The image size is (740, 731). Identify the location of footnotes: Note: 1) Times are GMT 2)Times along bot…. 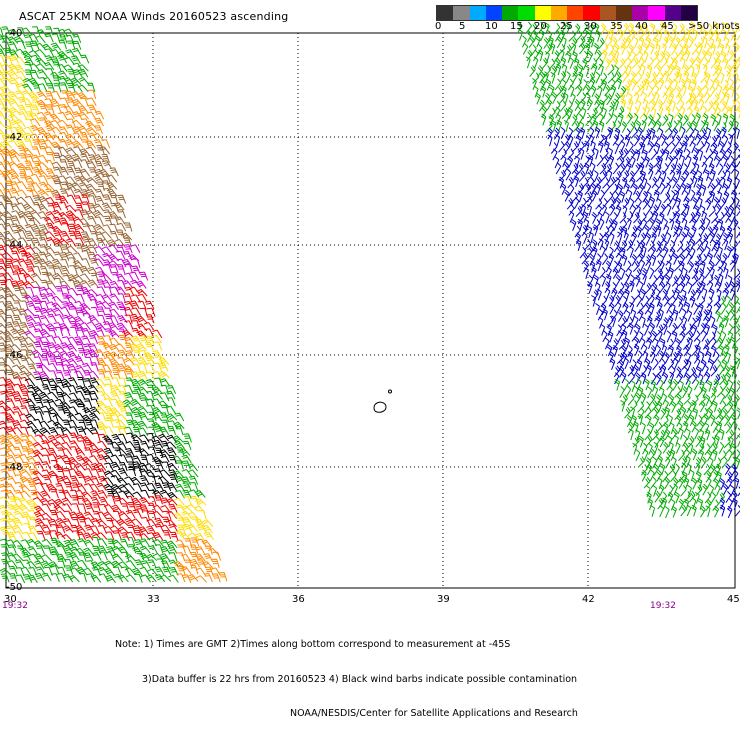
(346, 673).